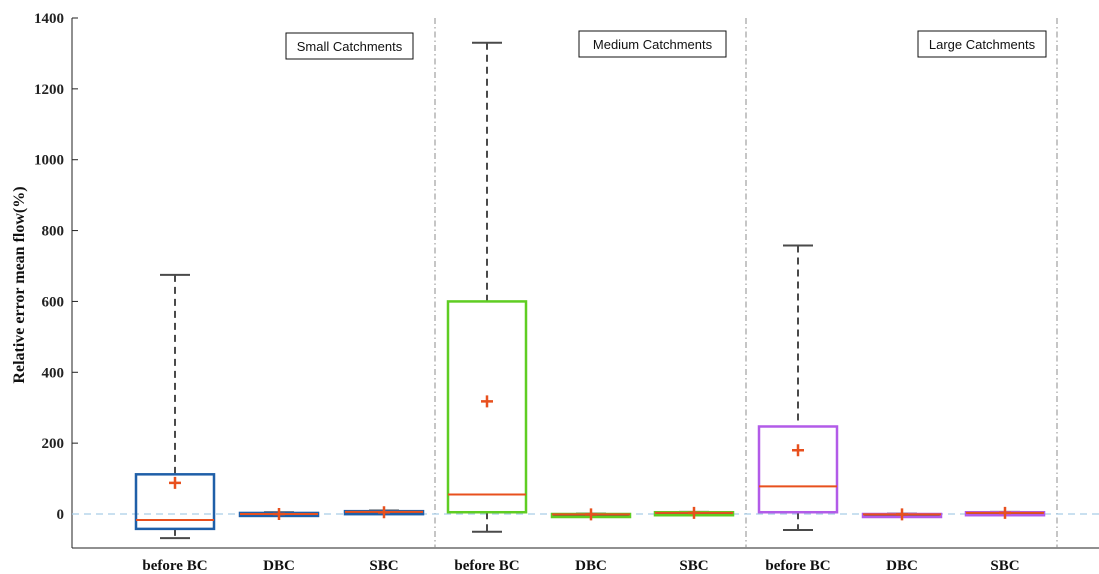 This screenshot has height=574, width=1099. I want to click on group-label-text: Medium Catchments, so click(653, 44).